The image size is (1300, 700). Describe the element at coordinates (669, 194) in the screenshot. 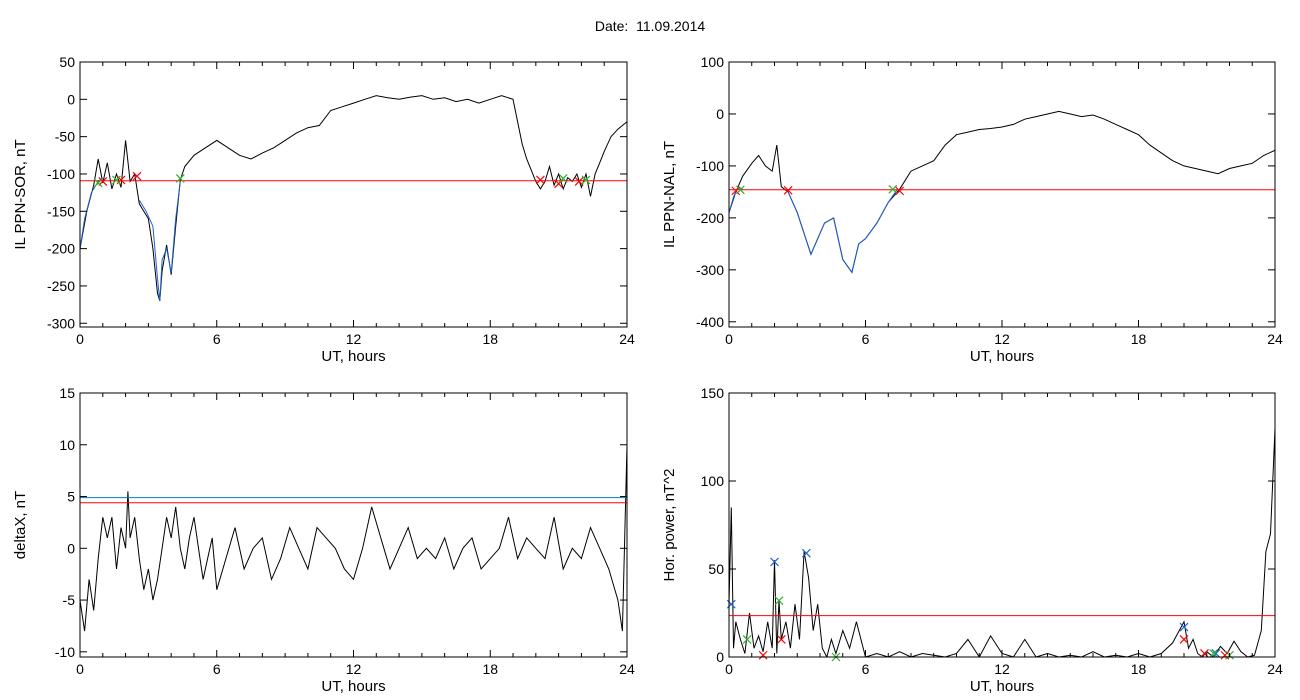

I see `y-axis-label: IL PPN-NAL, nT` at that location.